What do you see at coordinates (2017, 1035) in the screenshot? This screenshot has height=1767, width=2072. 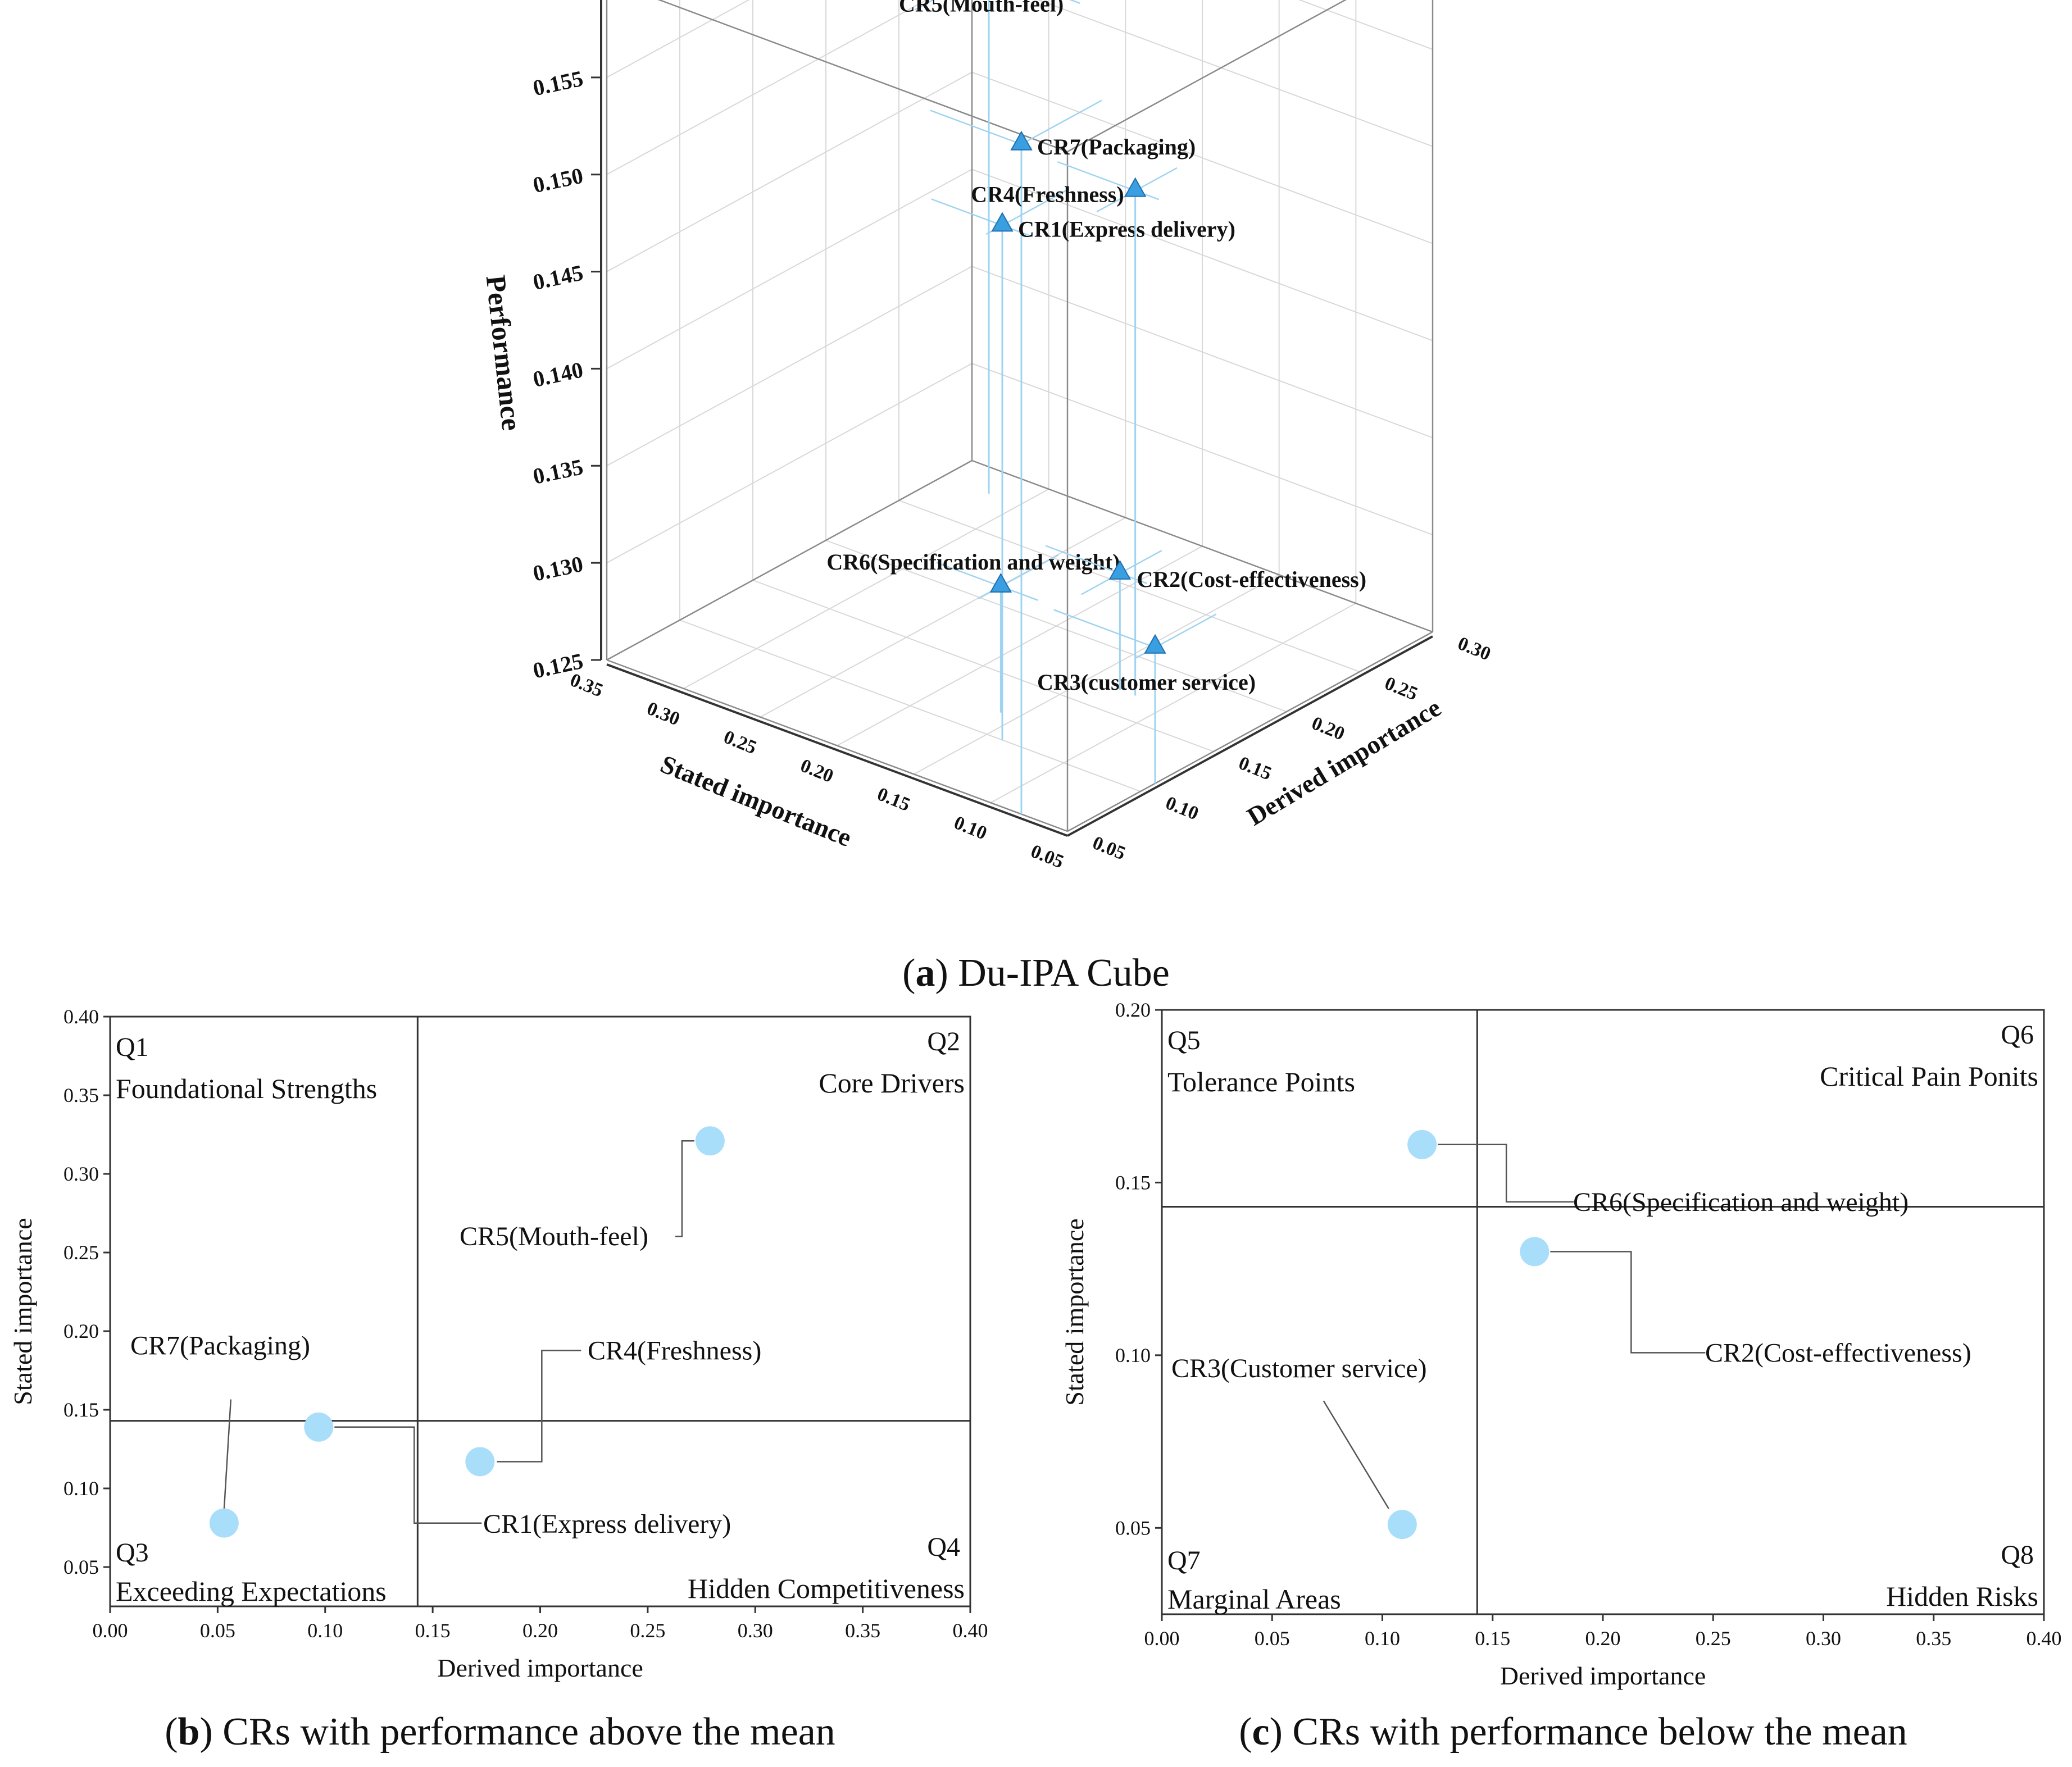 I see `quadrant-code: Q6` at bounding box center [2017, 1035].